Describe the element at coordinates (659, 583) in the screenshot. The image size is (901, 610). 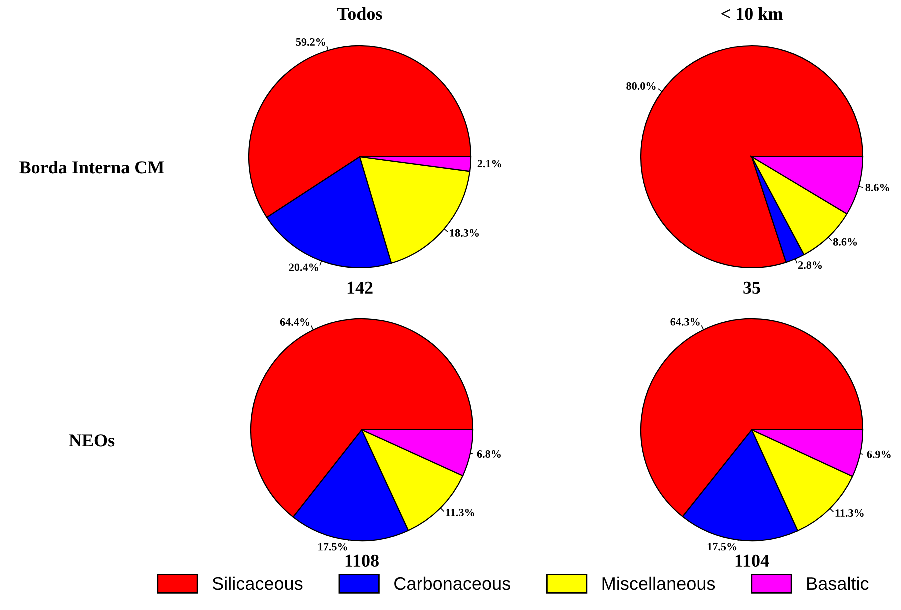
I see `legend-label: Miscellaneous` at that location.